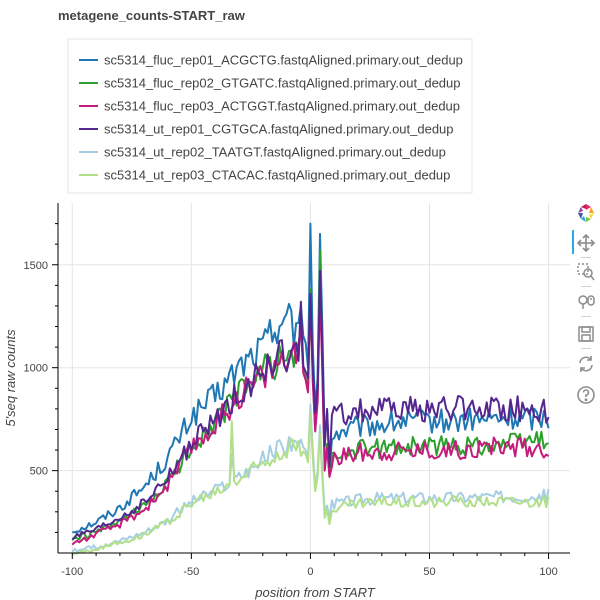  I want to click on x-tick-label: 50, so click(429, 572).